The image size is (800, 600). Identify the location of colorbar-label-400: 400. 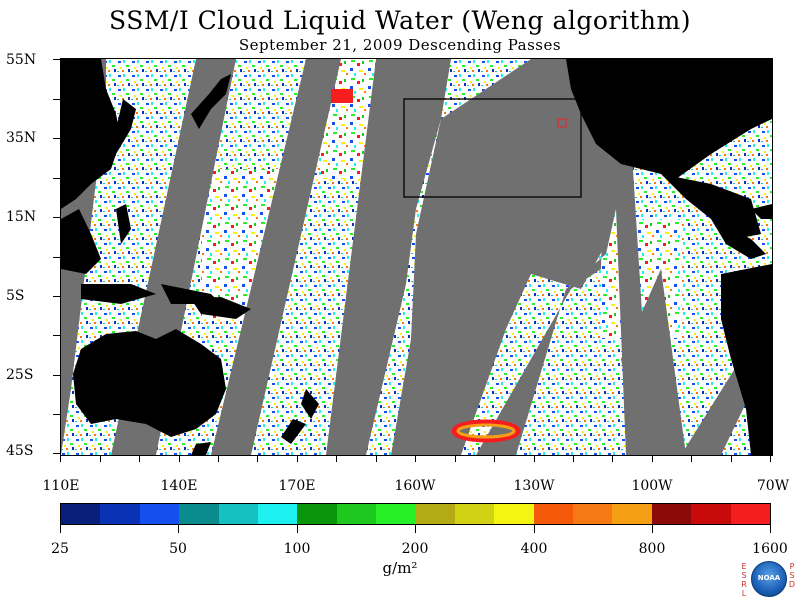
(534, 549).